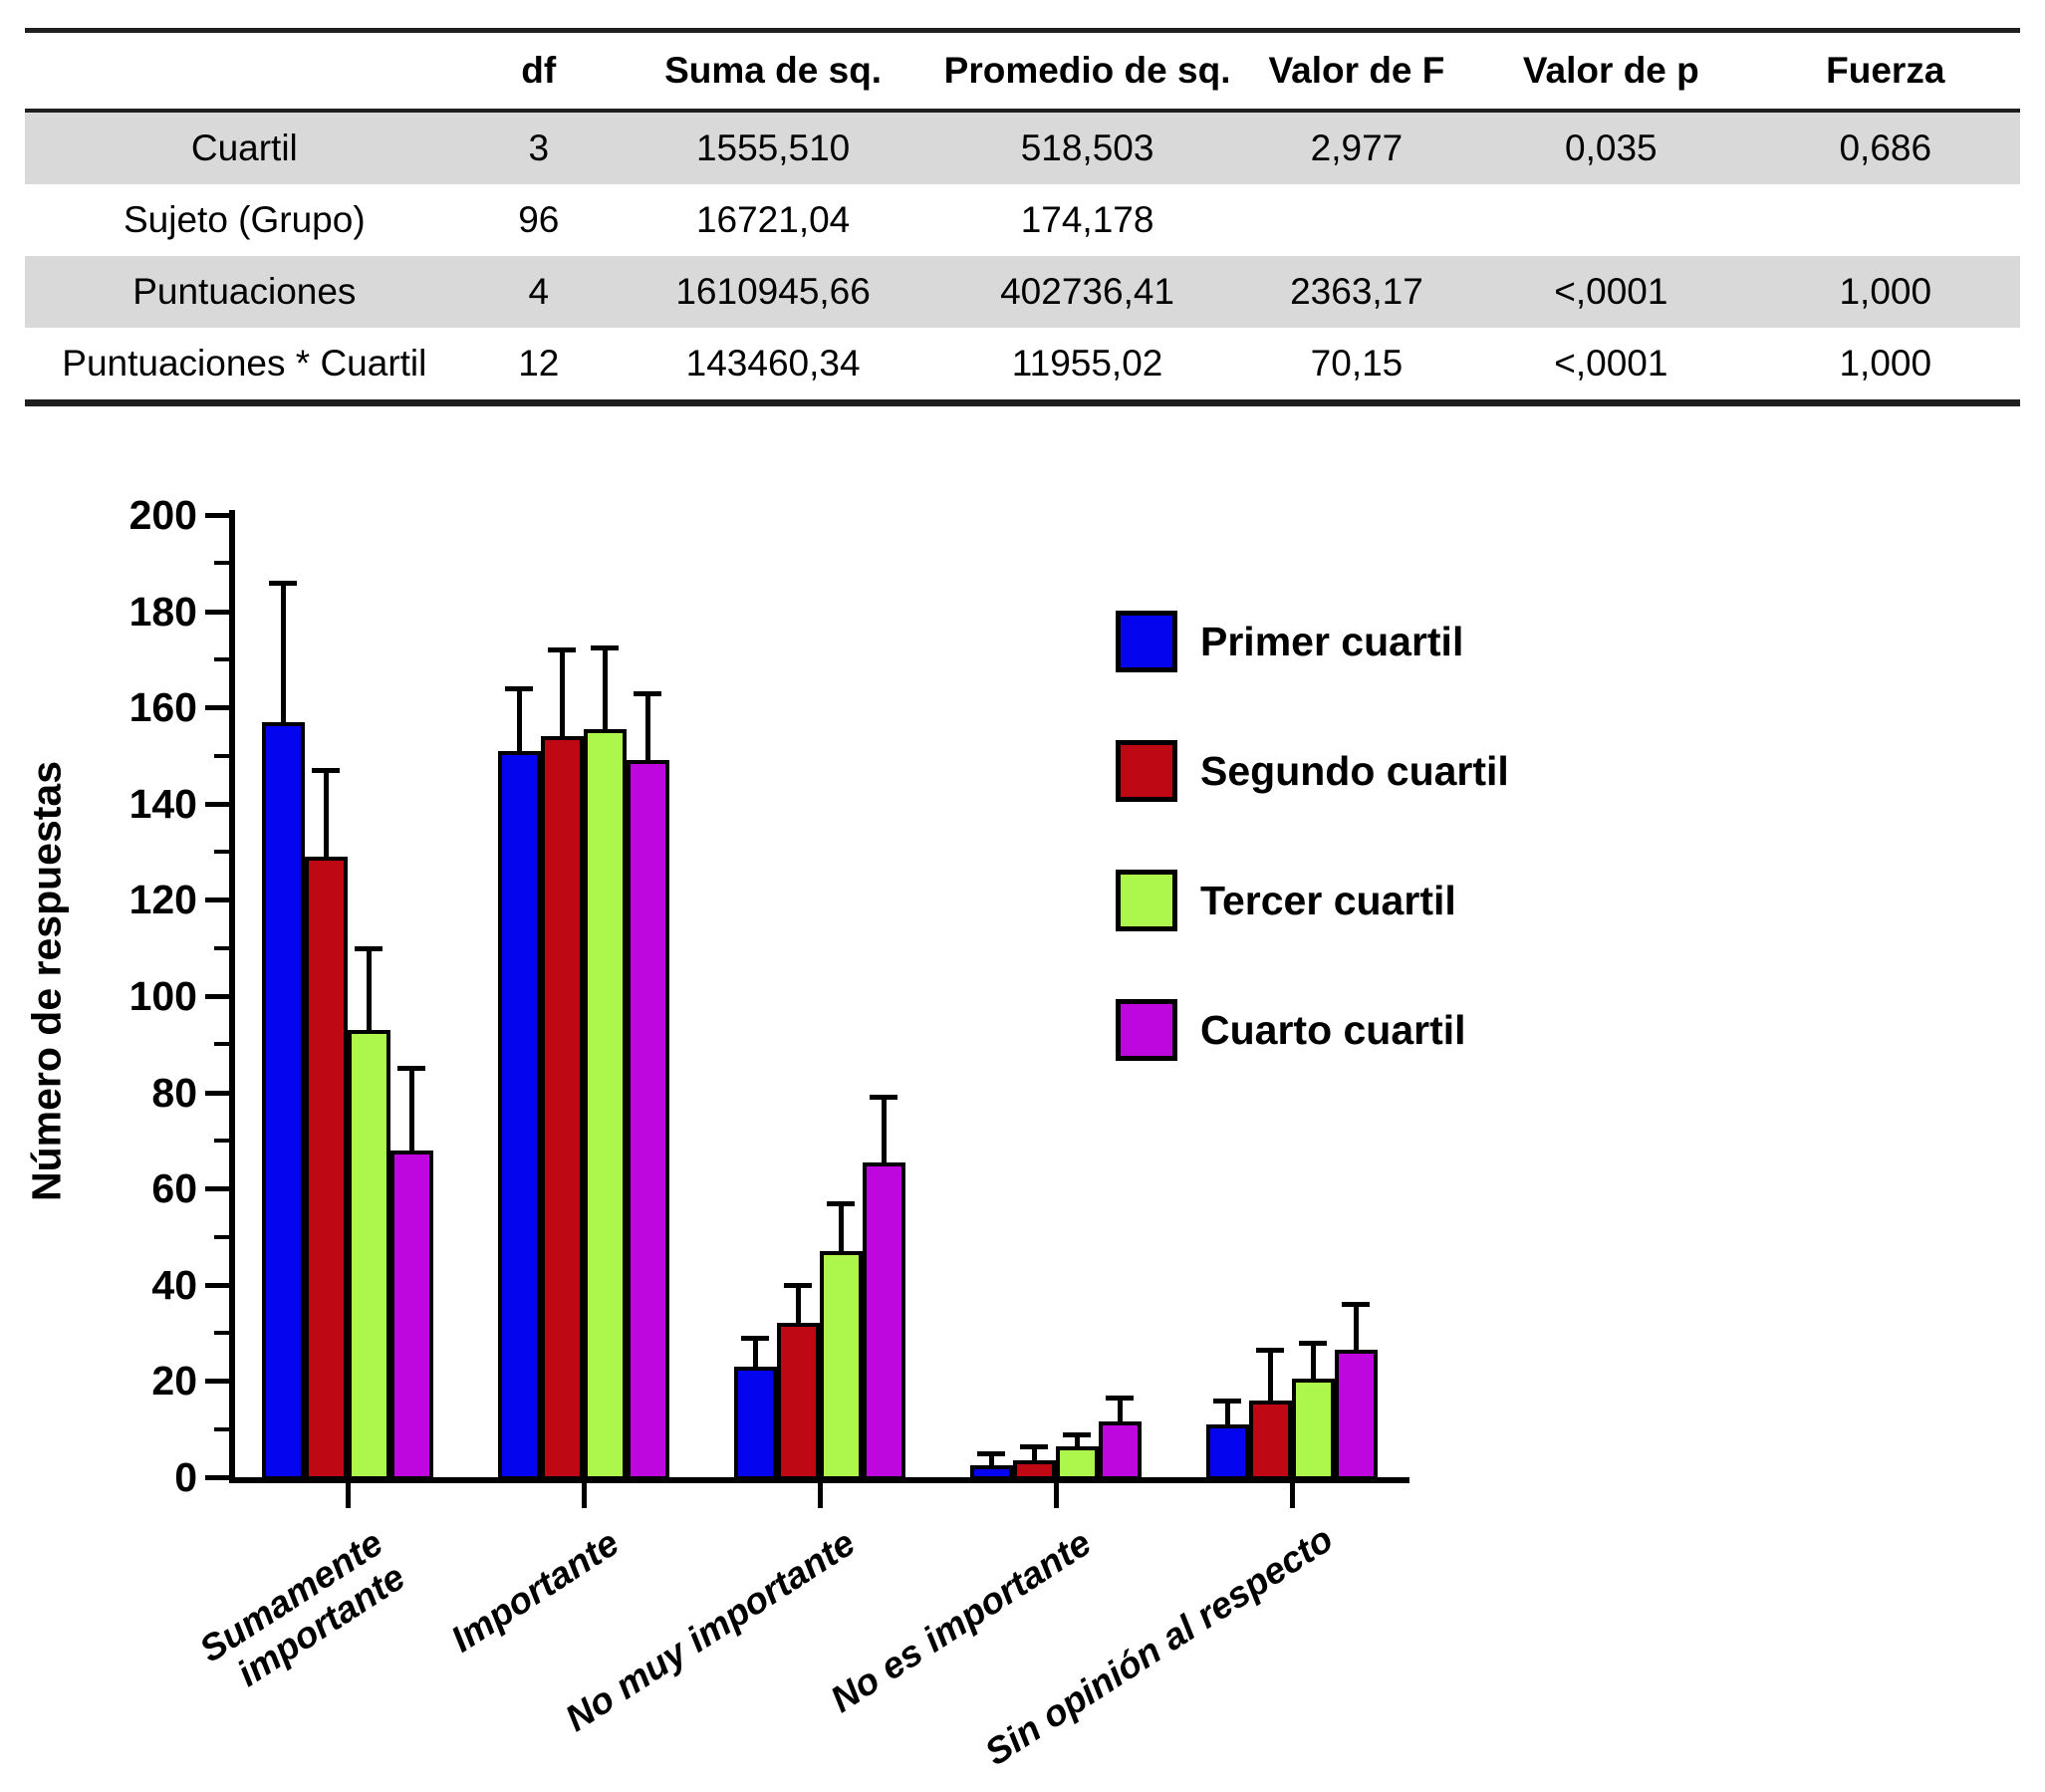 This screenshot has width=2045, height=1792. I want to click on column-header: Suma de sq., so click(773, 70).